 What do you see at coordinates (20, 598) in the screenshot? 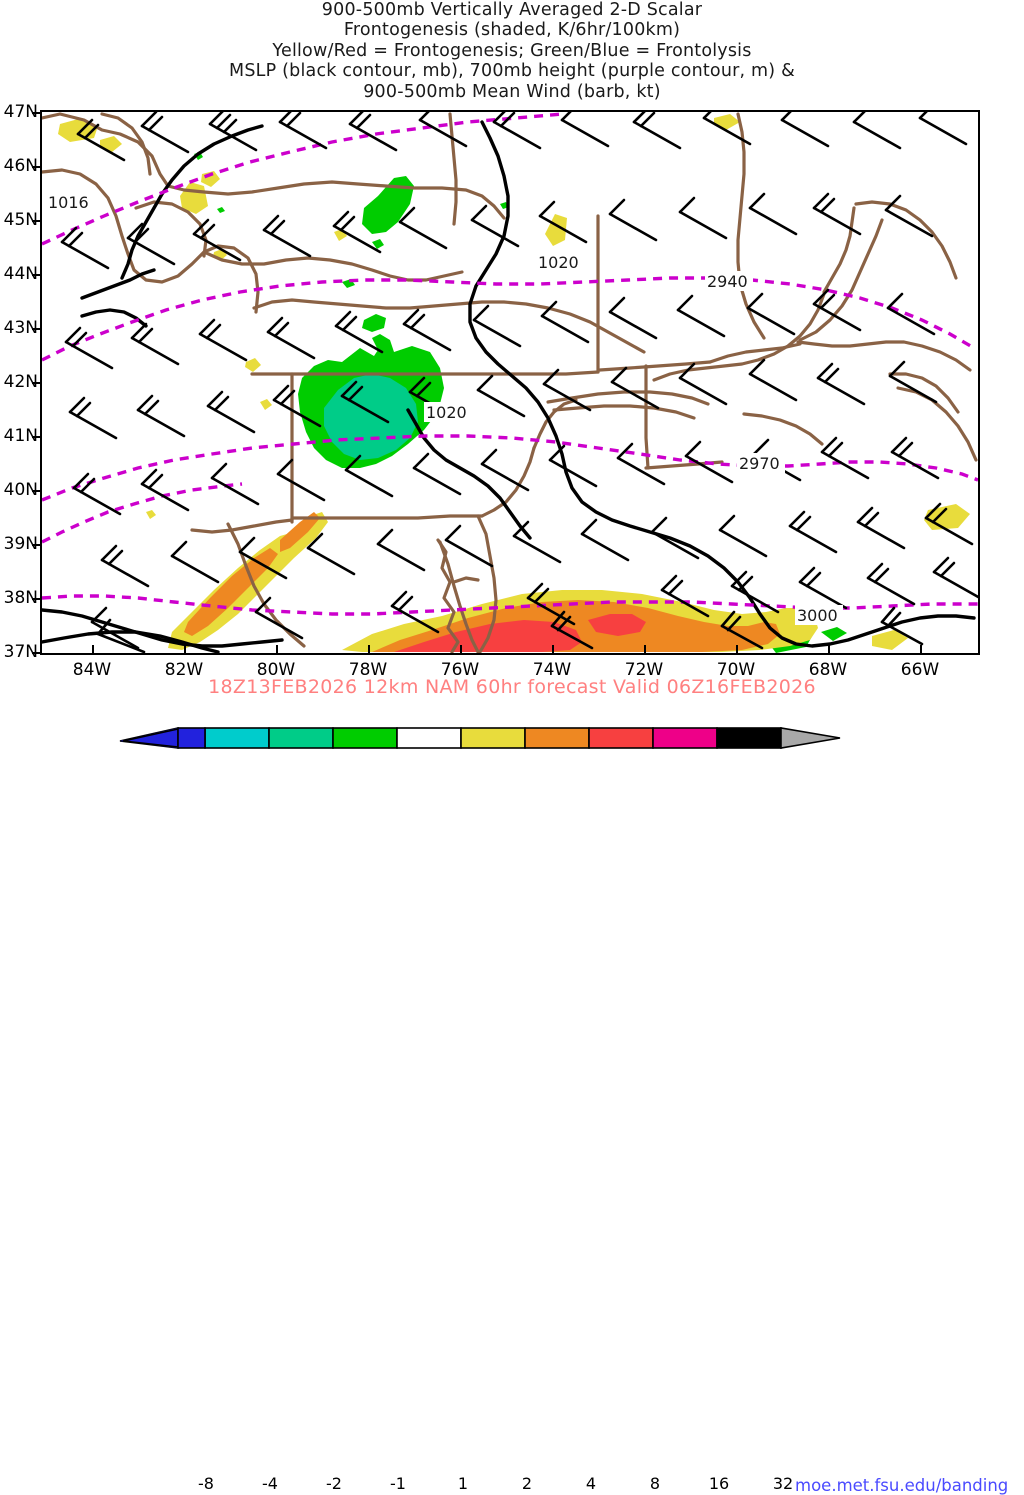
I see `y-axis-label-38N: 38N` at bounding box center [20, 598].